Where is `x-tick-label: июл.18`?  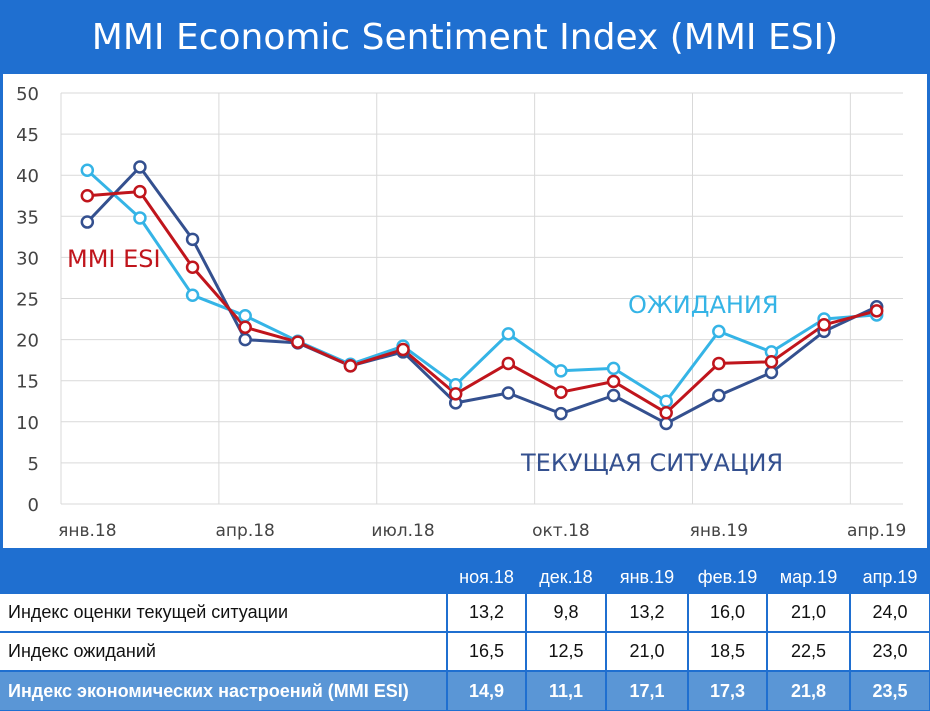 x-tick-label: июл.18 is located at coordinates (402, 531).